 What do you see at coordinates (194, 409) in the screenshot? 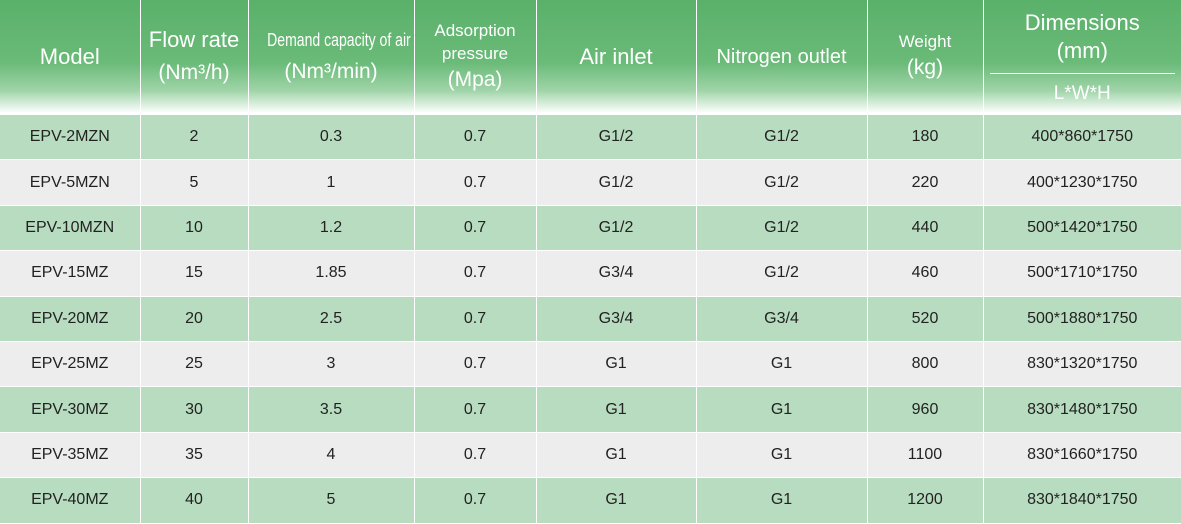
I see `cell-flow-rate: 30` at bounding box center [194, 409].